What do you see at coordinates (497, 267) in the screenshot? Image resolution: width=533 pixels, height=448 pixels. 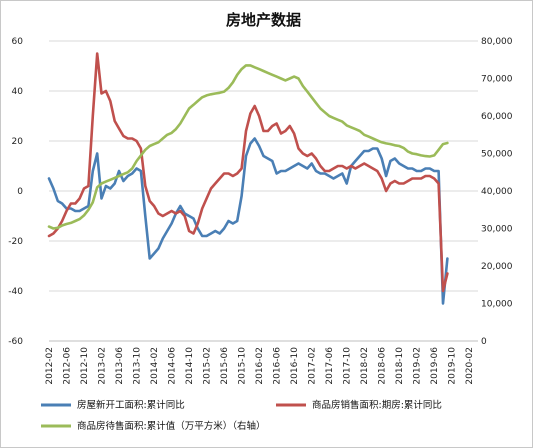 I see `y-right-tick-label: 20,000` at bounding box center [497, 267].